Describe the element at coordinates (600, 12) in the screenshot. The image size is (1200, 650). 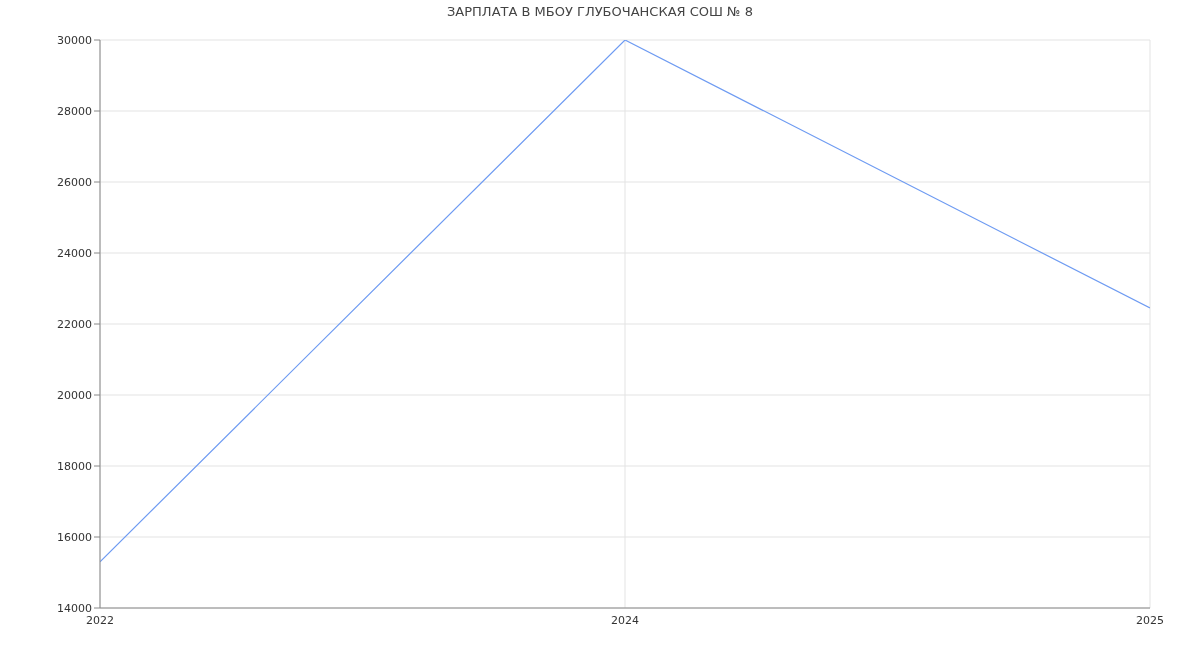
I see `chart-title: ЗАРПЛАТА В МБОУ ГЛУБОЧАНСКАЯ СОШ № 8` at that location.